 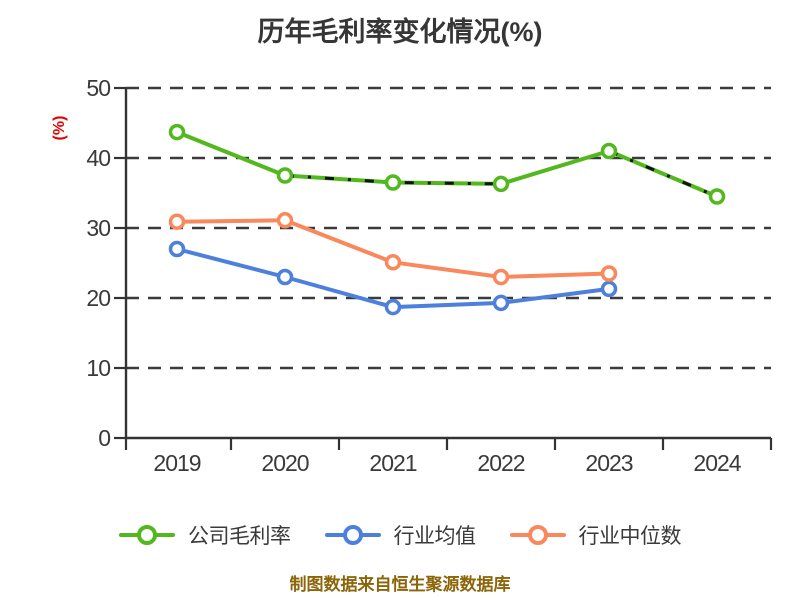 I want to click on chart-title: 历年毛利率变化情况(%), so click(x=400, y=32).